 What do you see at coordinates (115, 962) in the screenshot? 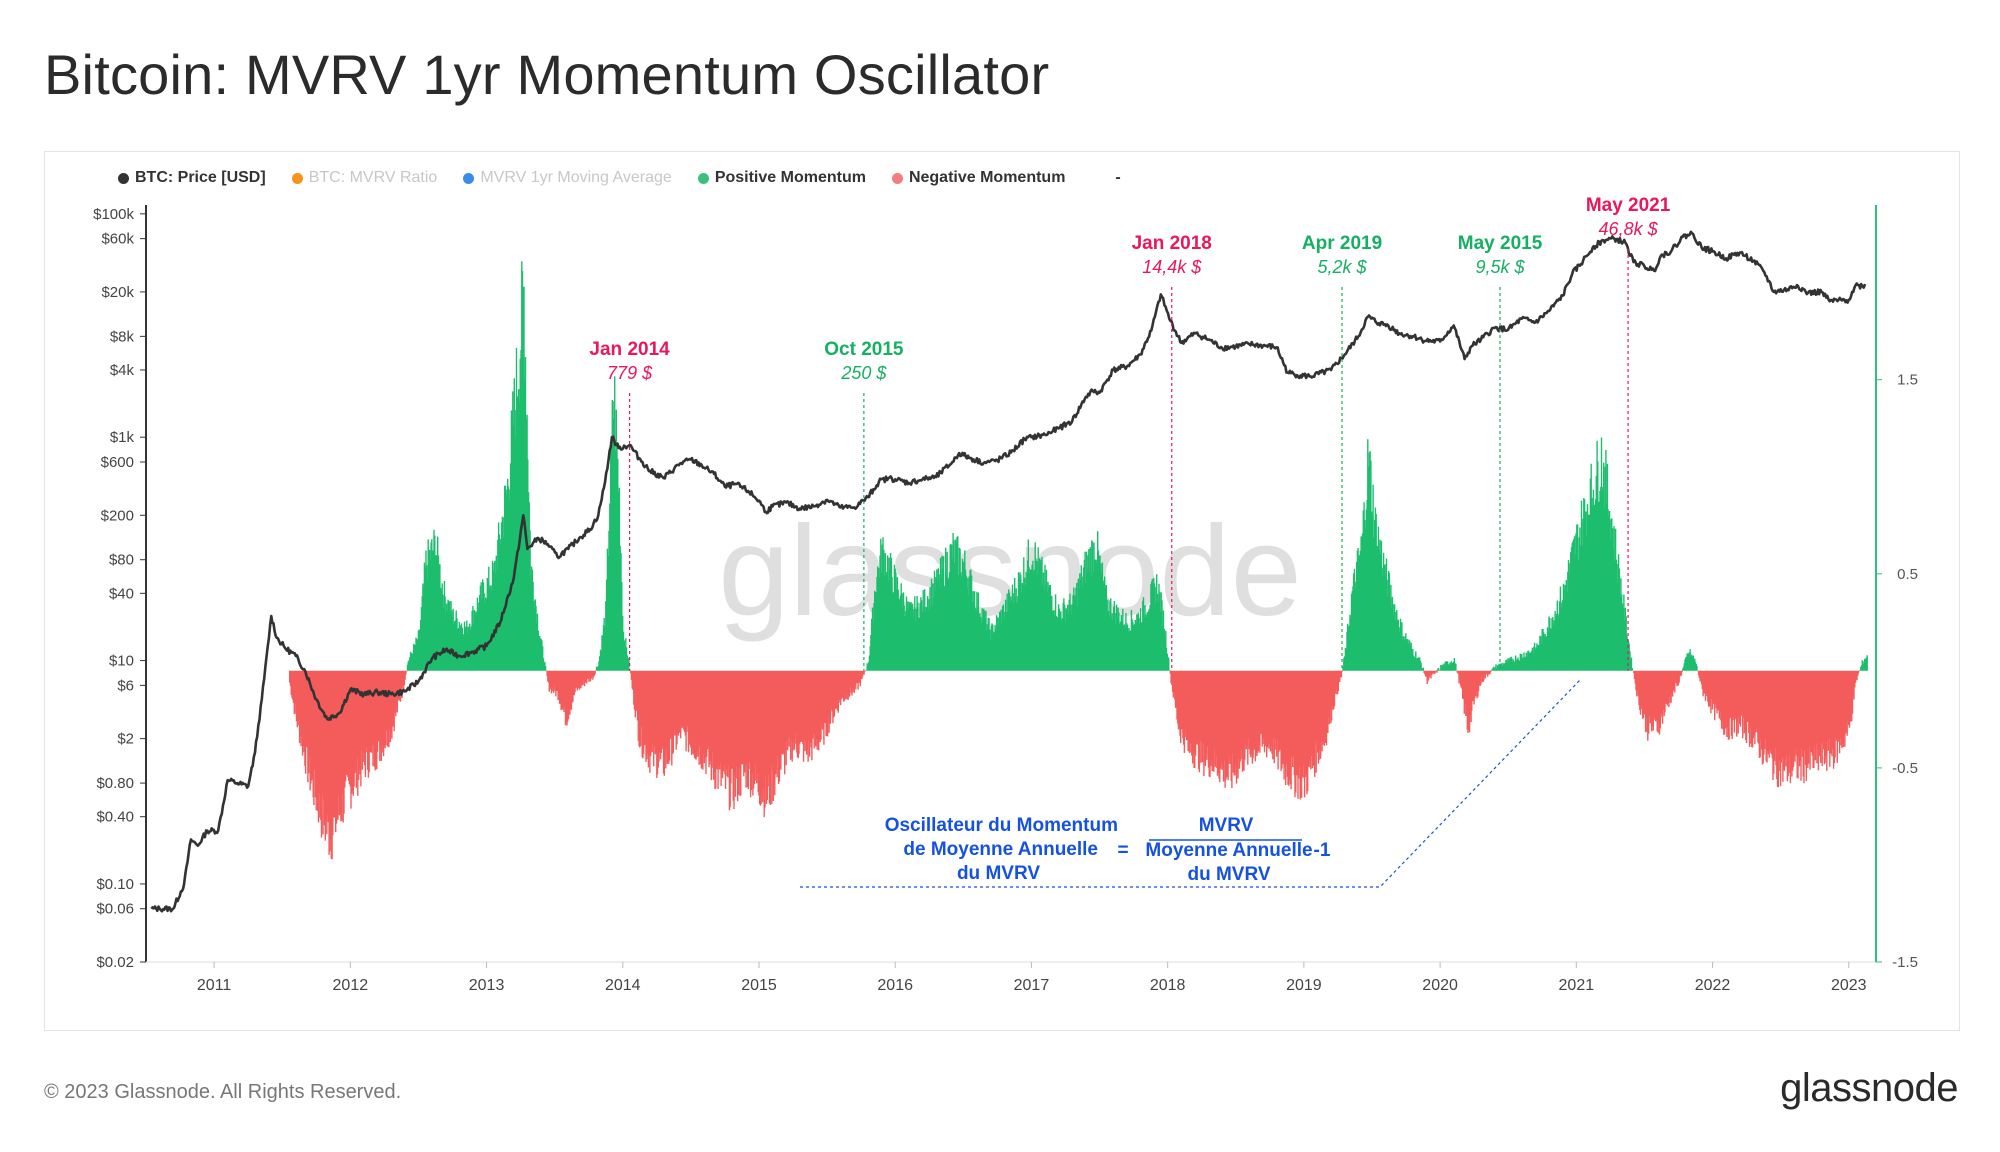
I see `y-left-tick-label: $0.02` at bounding box center [115, 962].